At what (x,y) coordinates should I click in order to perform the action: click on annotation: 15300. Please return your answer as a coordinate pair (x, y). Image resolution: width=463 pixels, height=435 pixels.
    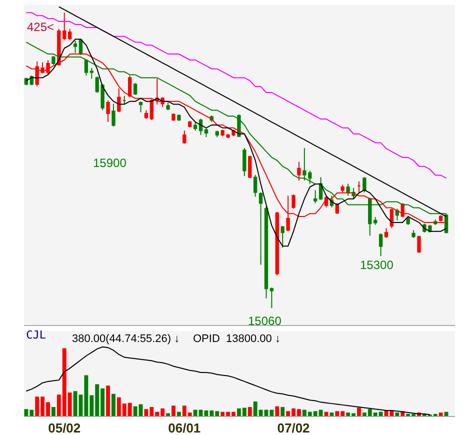
    Looking at the image, I should click on (377, 265).